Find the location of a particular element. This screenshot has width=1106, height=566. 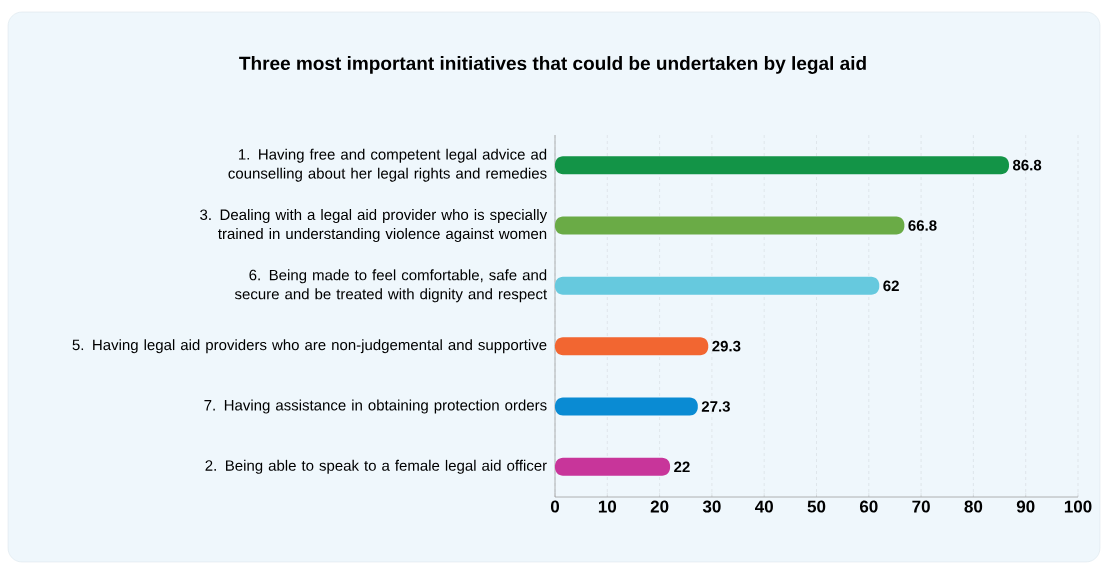

data-label: 27.3 is located at coordinates (715, 406).